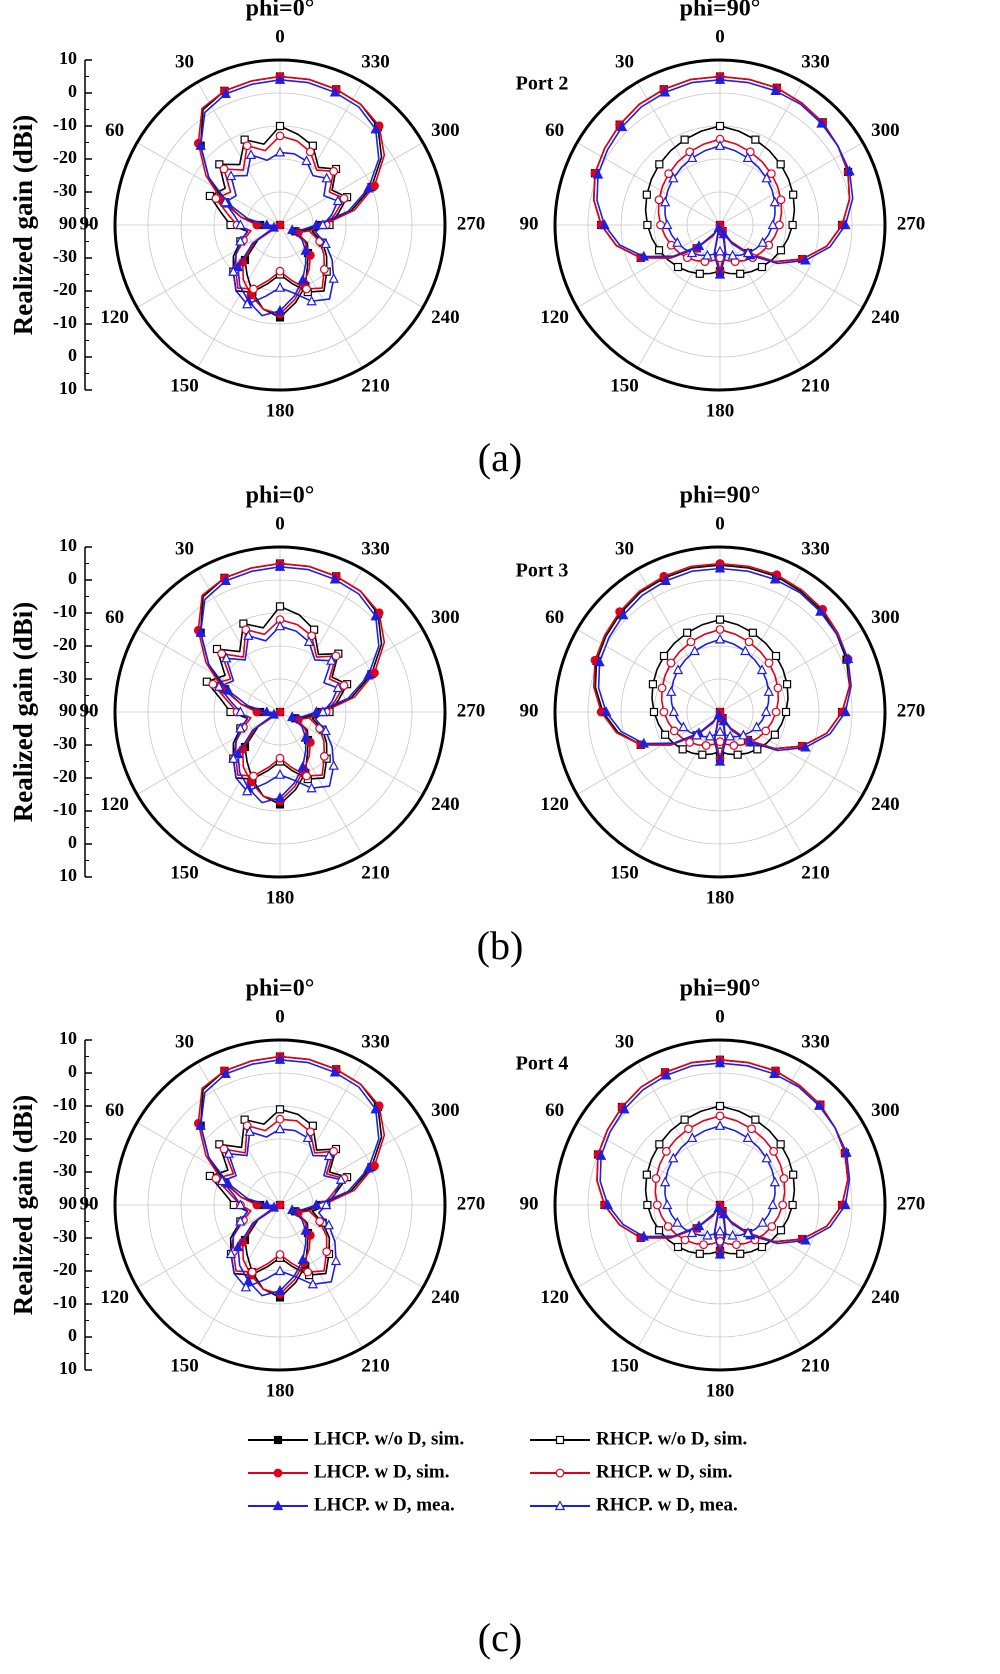 The width and height of the screenshot is (1000, 1674). Describe the element at coordinates (278, 1440) in the screenshot. I see `legend-marker` at that location.